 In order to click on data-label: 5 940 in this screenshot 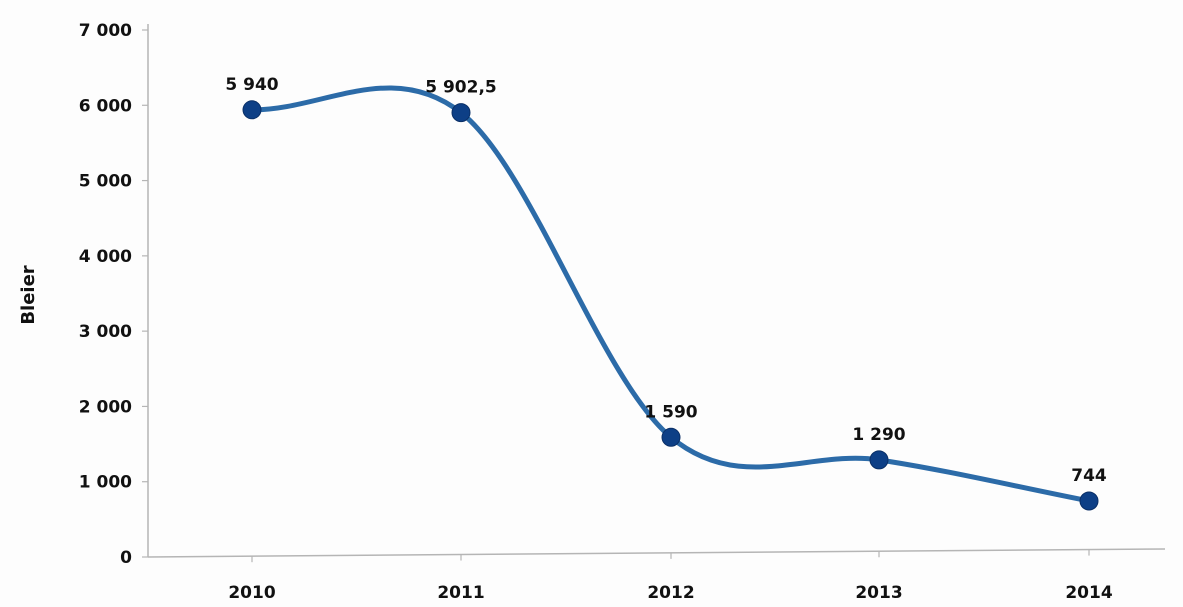, I will do `click(251, 85)`.